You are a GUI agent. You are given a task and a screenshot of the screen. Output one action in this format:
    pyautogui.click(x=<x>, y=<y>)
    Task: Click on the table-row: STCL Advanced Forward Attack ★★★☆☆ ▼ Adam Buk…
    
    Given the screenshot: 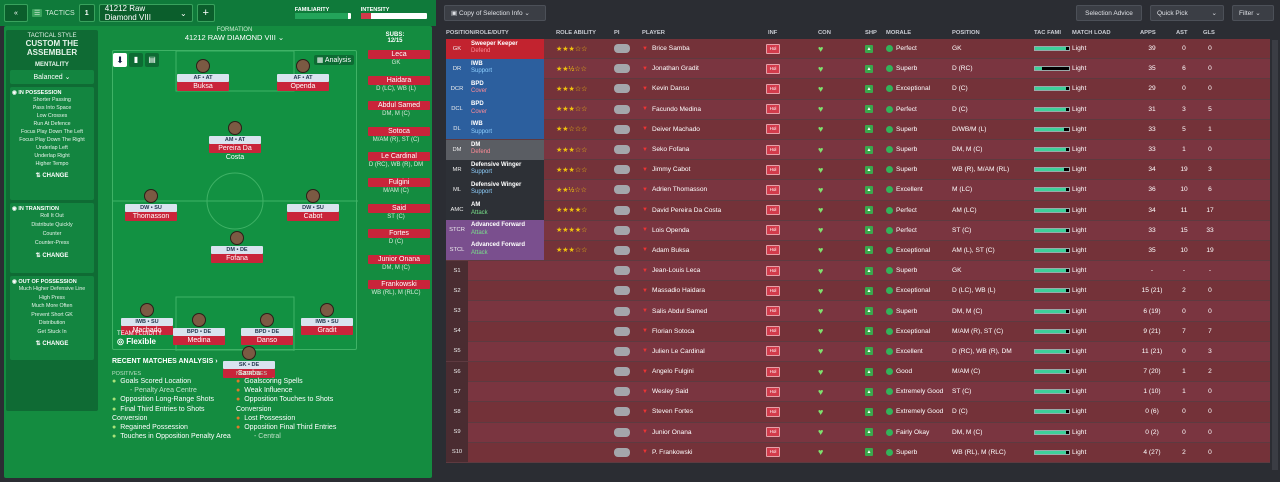 What is the action you would take?
    pyautogui.click(x=858, y=251)
    